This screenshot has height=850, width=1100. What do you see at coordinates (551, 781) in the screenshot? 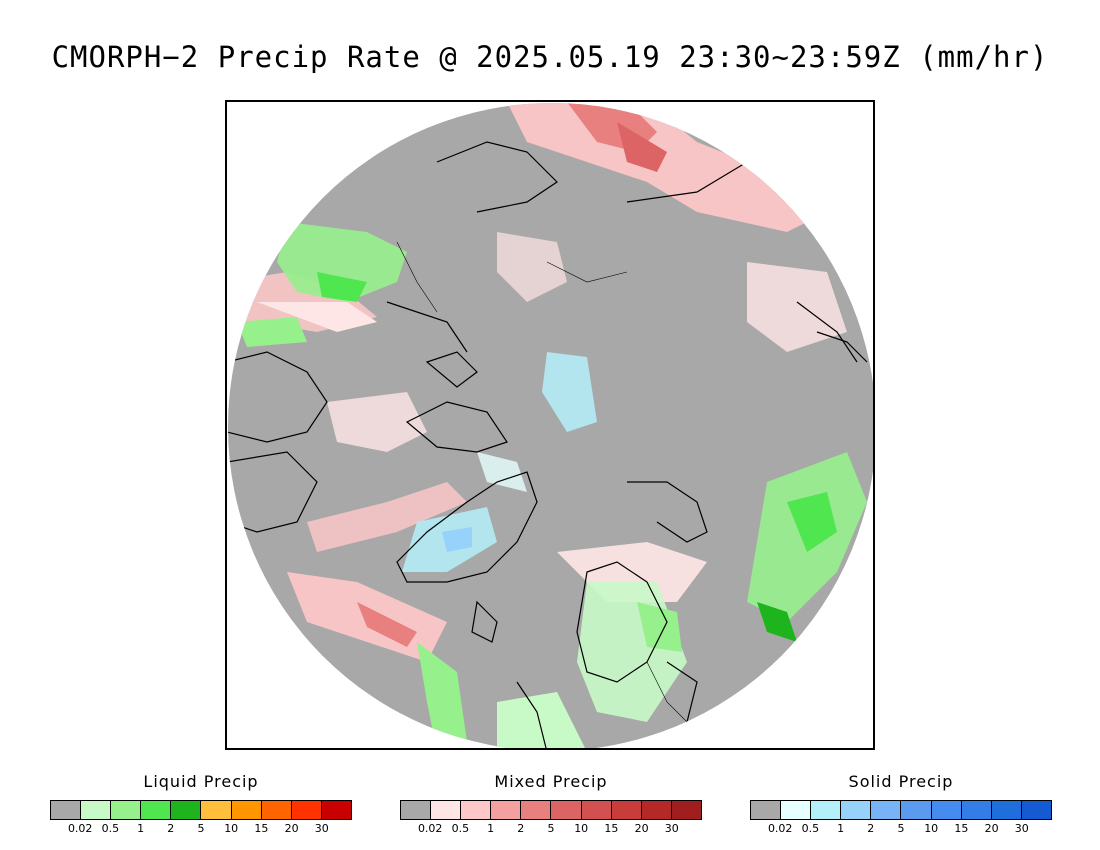
I see `legend-title: Mixed Precip` at bounding box center [551, 781].